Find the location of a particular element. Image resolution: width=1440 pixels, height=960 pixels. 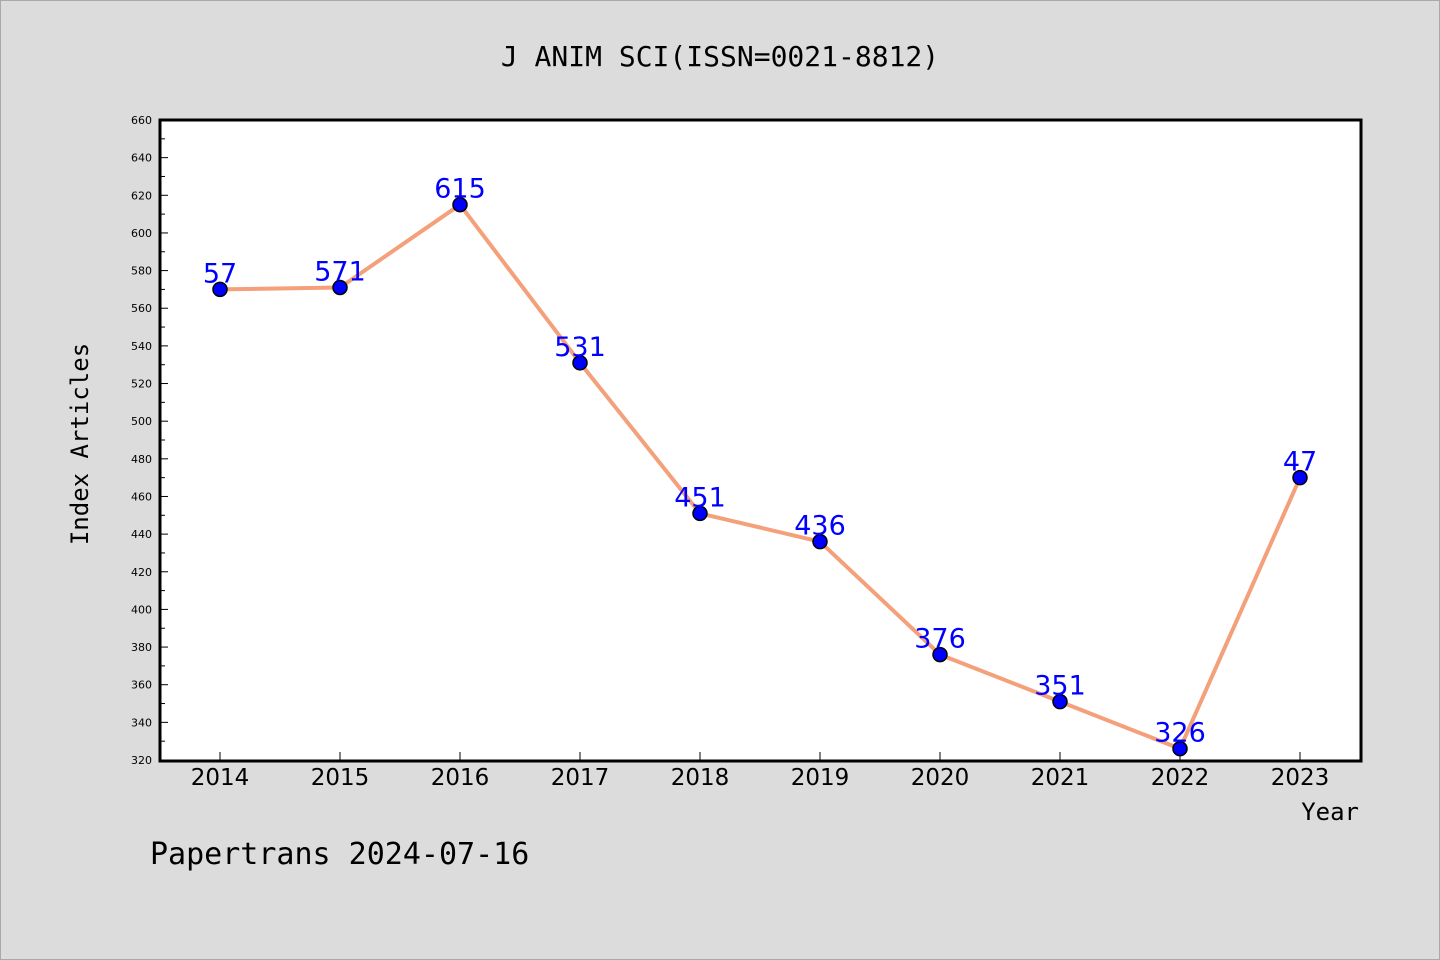

x-axis: 2014 2015 2016 2017 2018 2019 2020 2021 2022 2023 is located at coordinates (760, 771).